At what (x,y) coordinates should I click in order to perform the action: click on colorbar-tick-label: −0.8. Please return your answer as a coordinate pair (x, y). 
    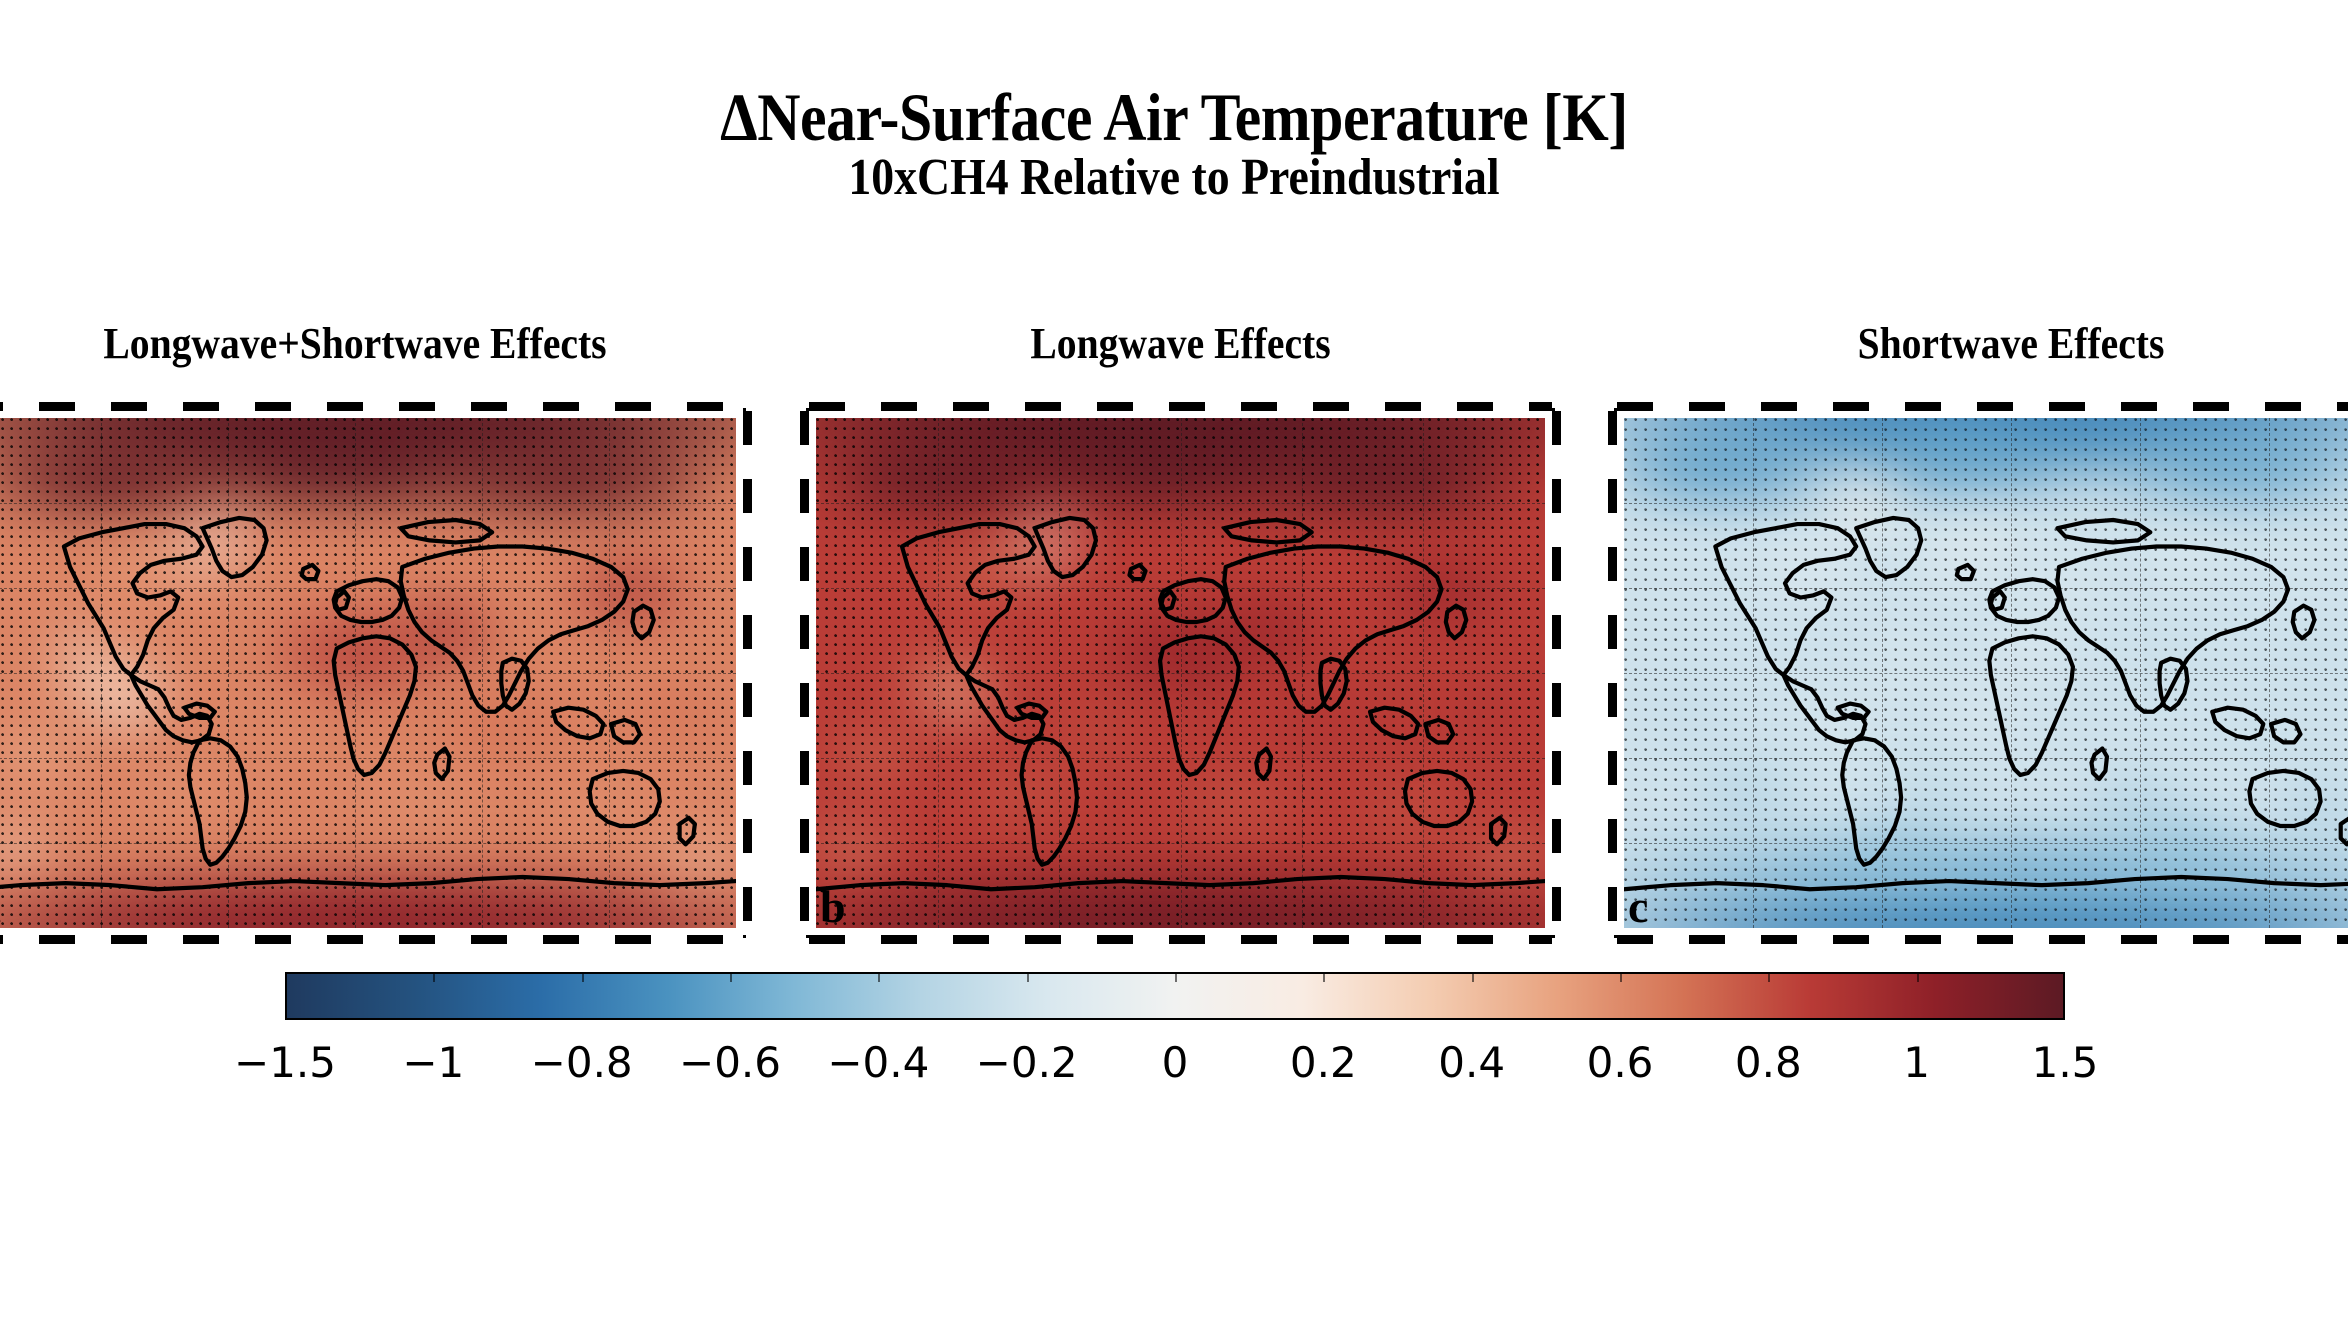
    Looking at the image, I should click on (581, 1062).